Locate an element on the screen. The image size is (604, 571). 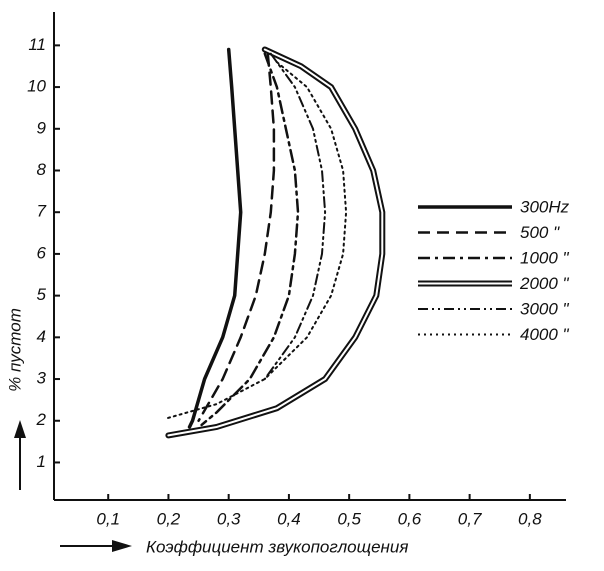
y-tick-label: 8 is located at coordinates (42, 169).